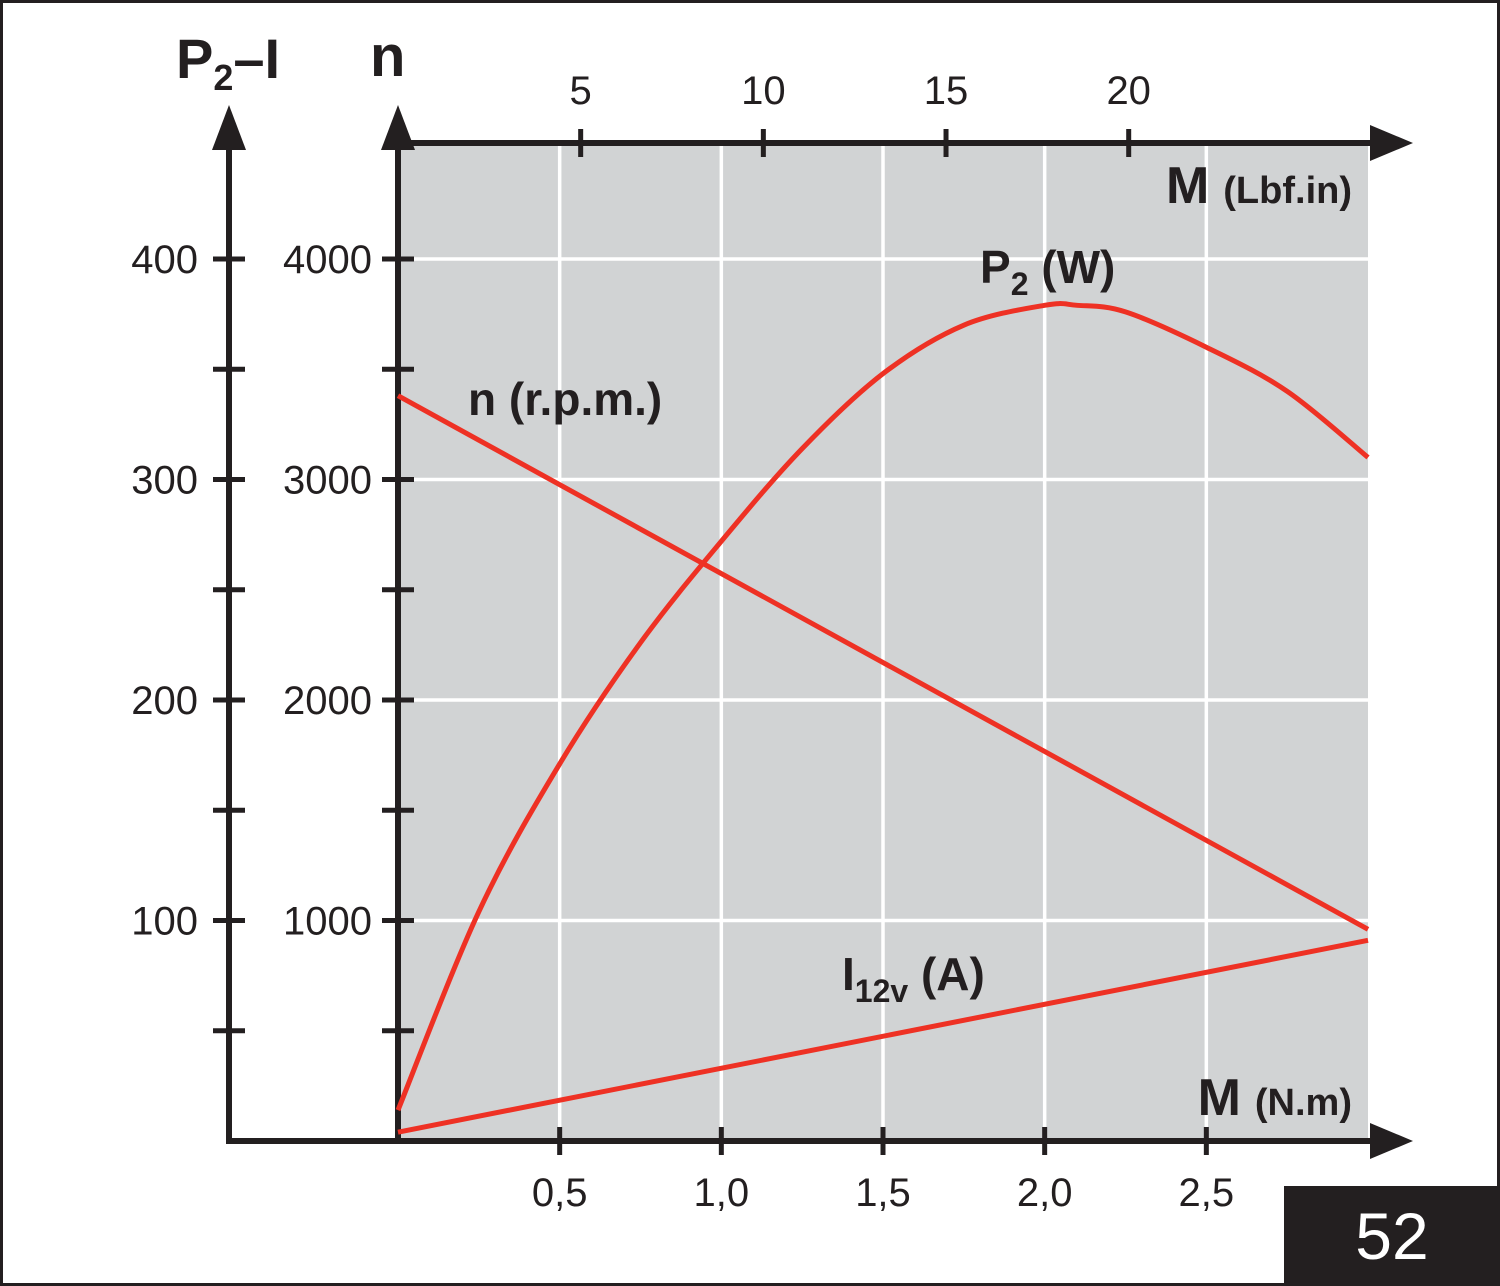  What do you see at coordinates (164, 922) in the screenshot?
I see `y-left-tick-label: 100` at bounding box center [164, 922].